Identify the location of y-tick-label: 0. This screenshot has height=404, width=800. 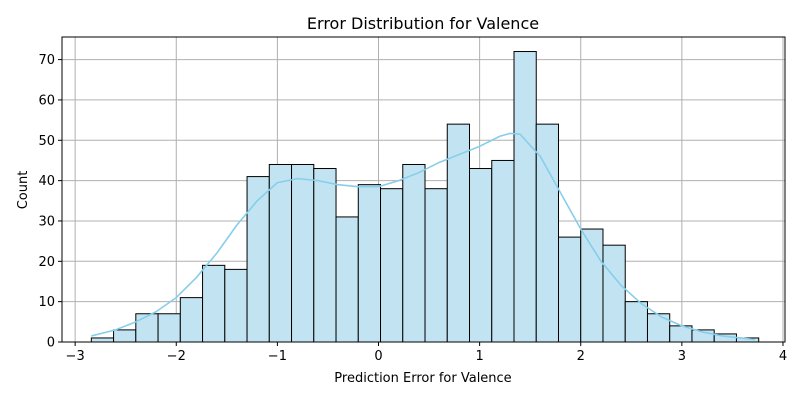
(51, 343).